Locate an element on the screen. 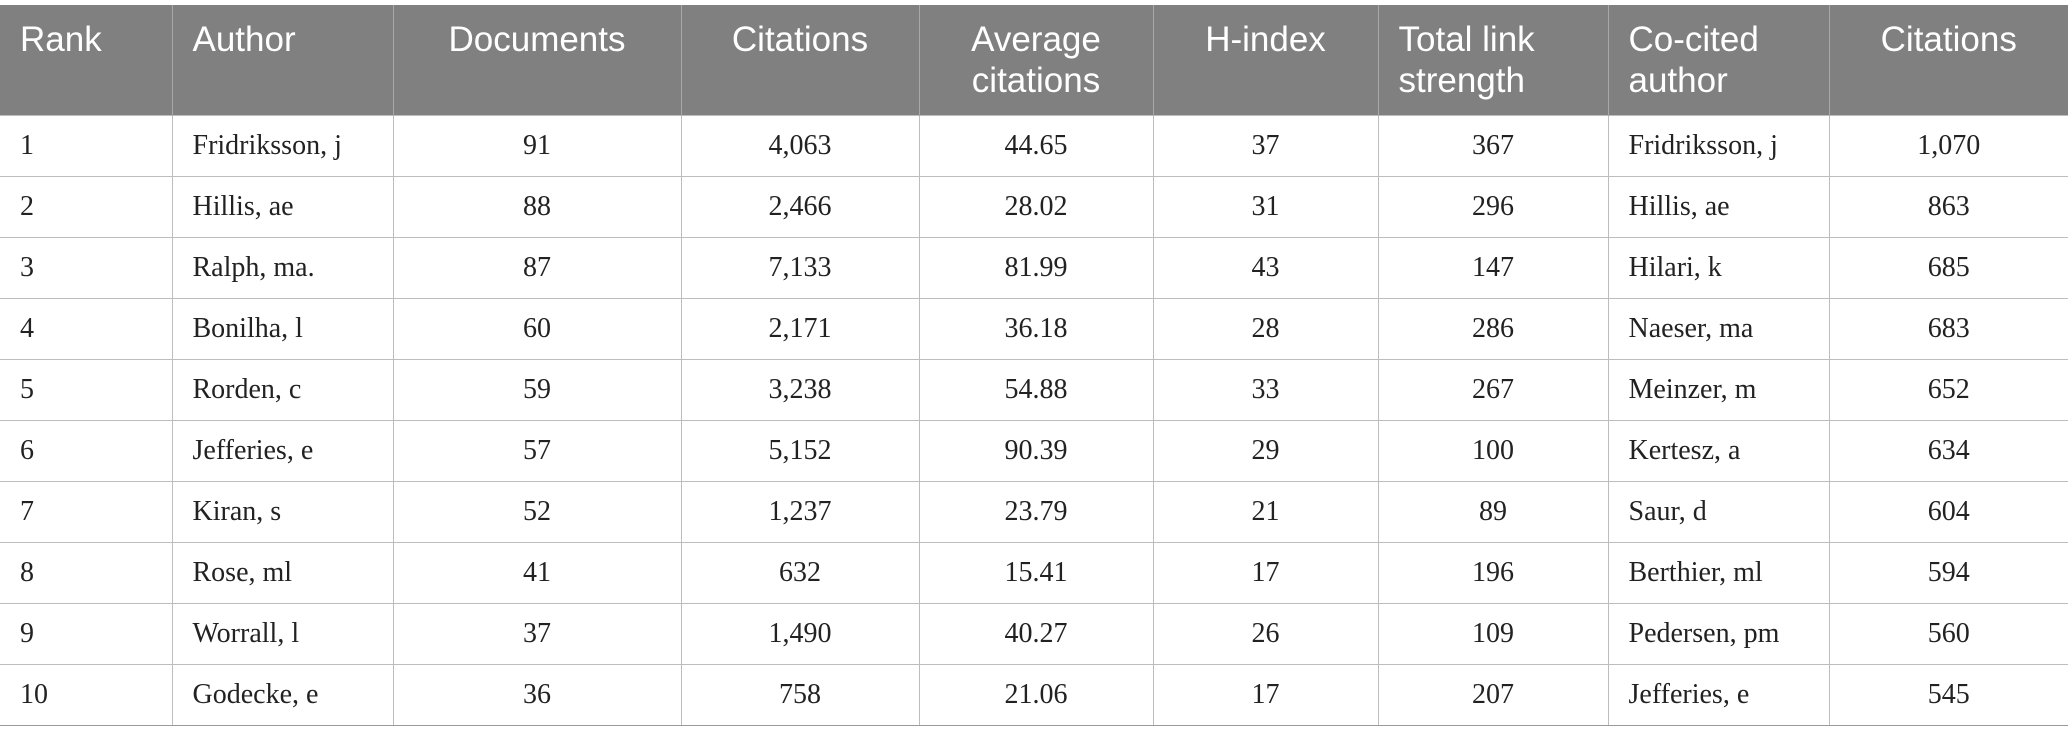 The height and width of the screenshot is (747, 2068). cell-h-index: 31 is located at coordinates (1265, 206).